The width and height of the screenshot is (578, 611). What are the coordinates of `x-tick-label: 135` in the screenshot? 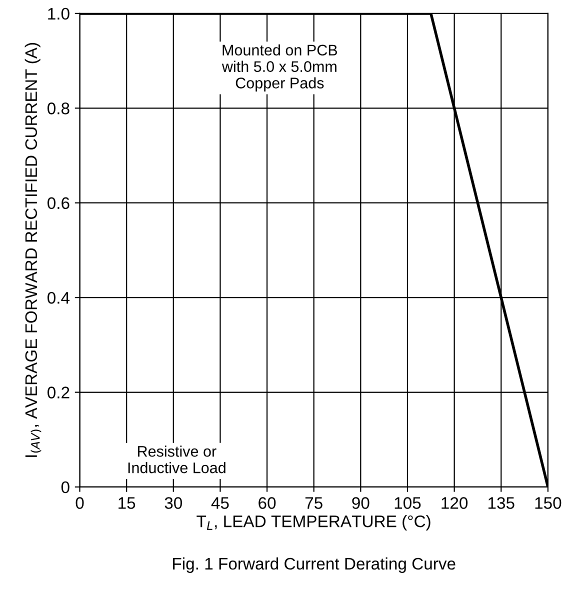 It's located at (501, 503).